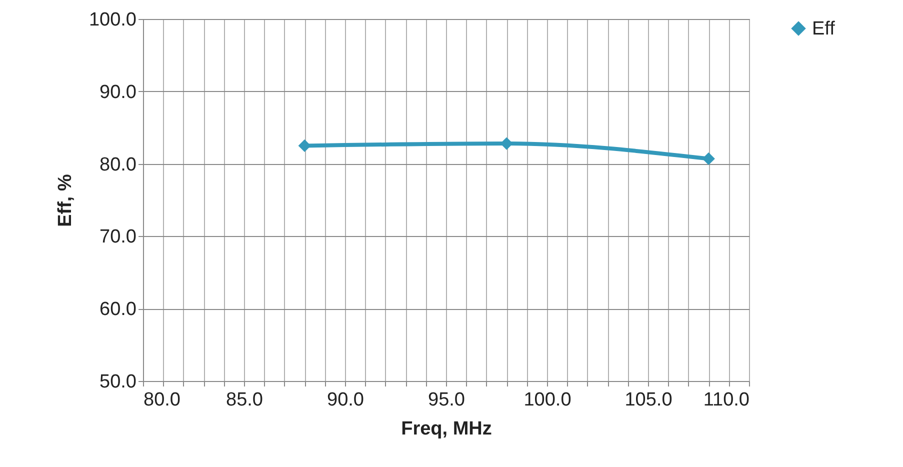 This screenshot has width=903, height=467. I want to click on legend-label: Eff, so click(824, 29).